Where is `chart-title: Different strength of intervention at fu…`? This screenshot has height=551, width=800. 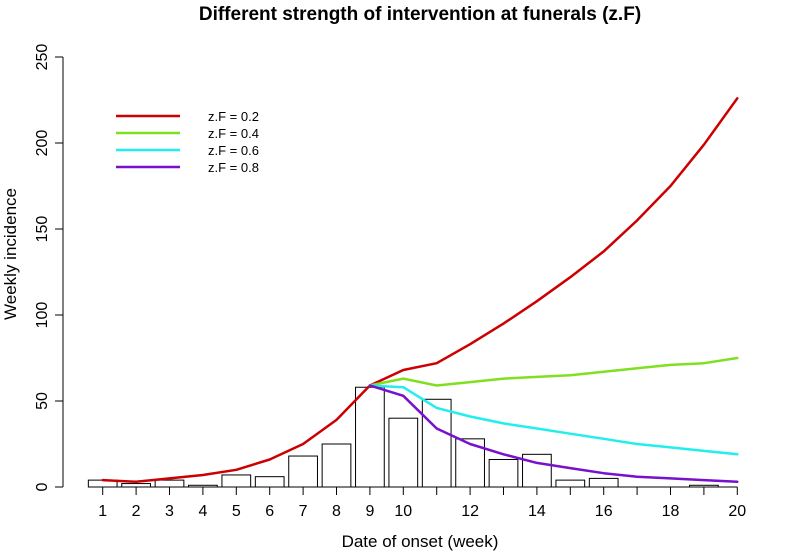
chart-title: Different strength of intervention at fu… is located at coordinates (420, 14).